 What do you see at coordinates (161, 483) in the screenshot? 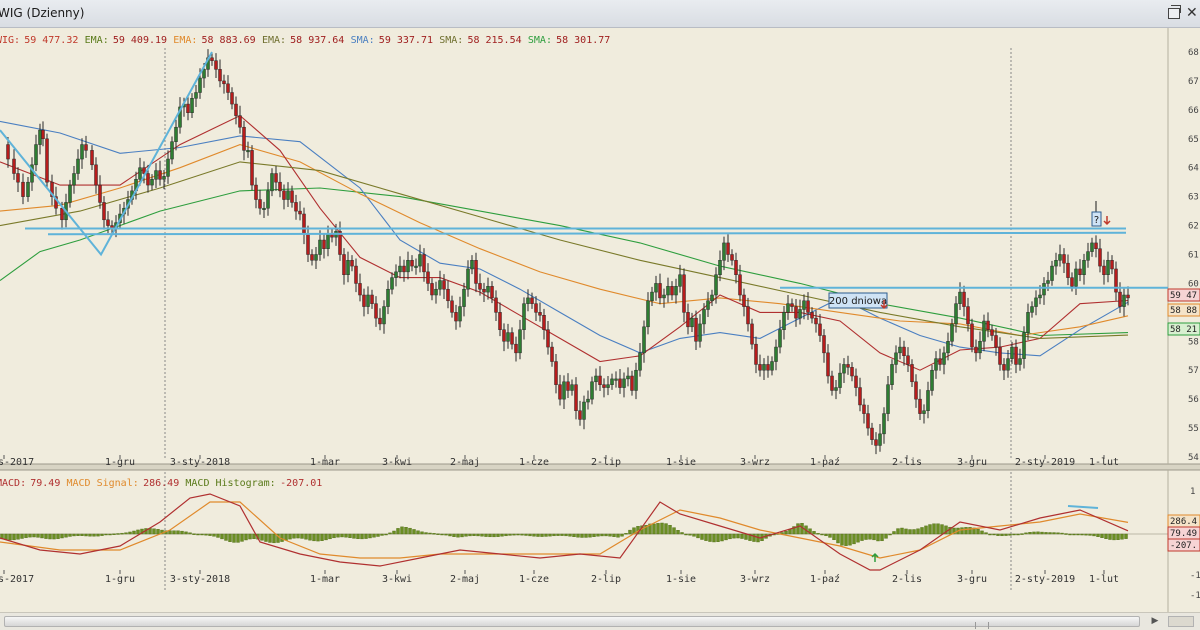
I see `macd-legend-value: 286.49` at bounding box center [161, 483].